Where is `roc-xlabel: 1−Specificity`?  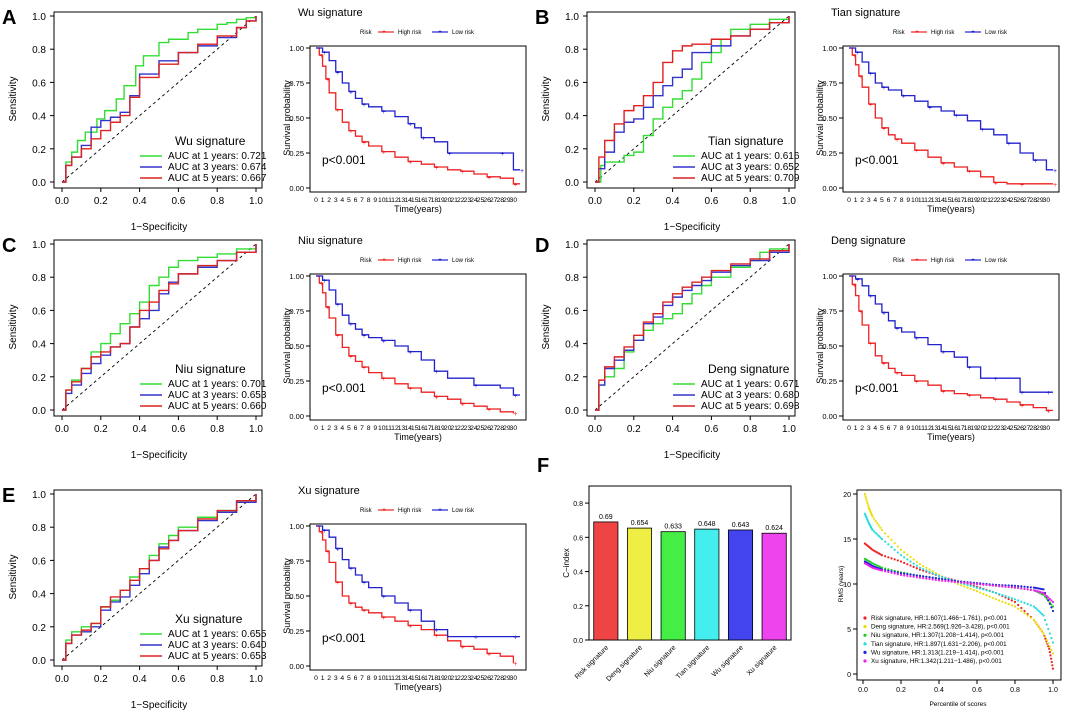 roc-xlabel: 1−Specificity is located at coordinates (159, 705).